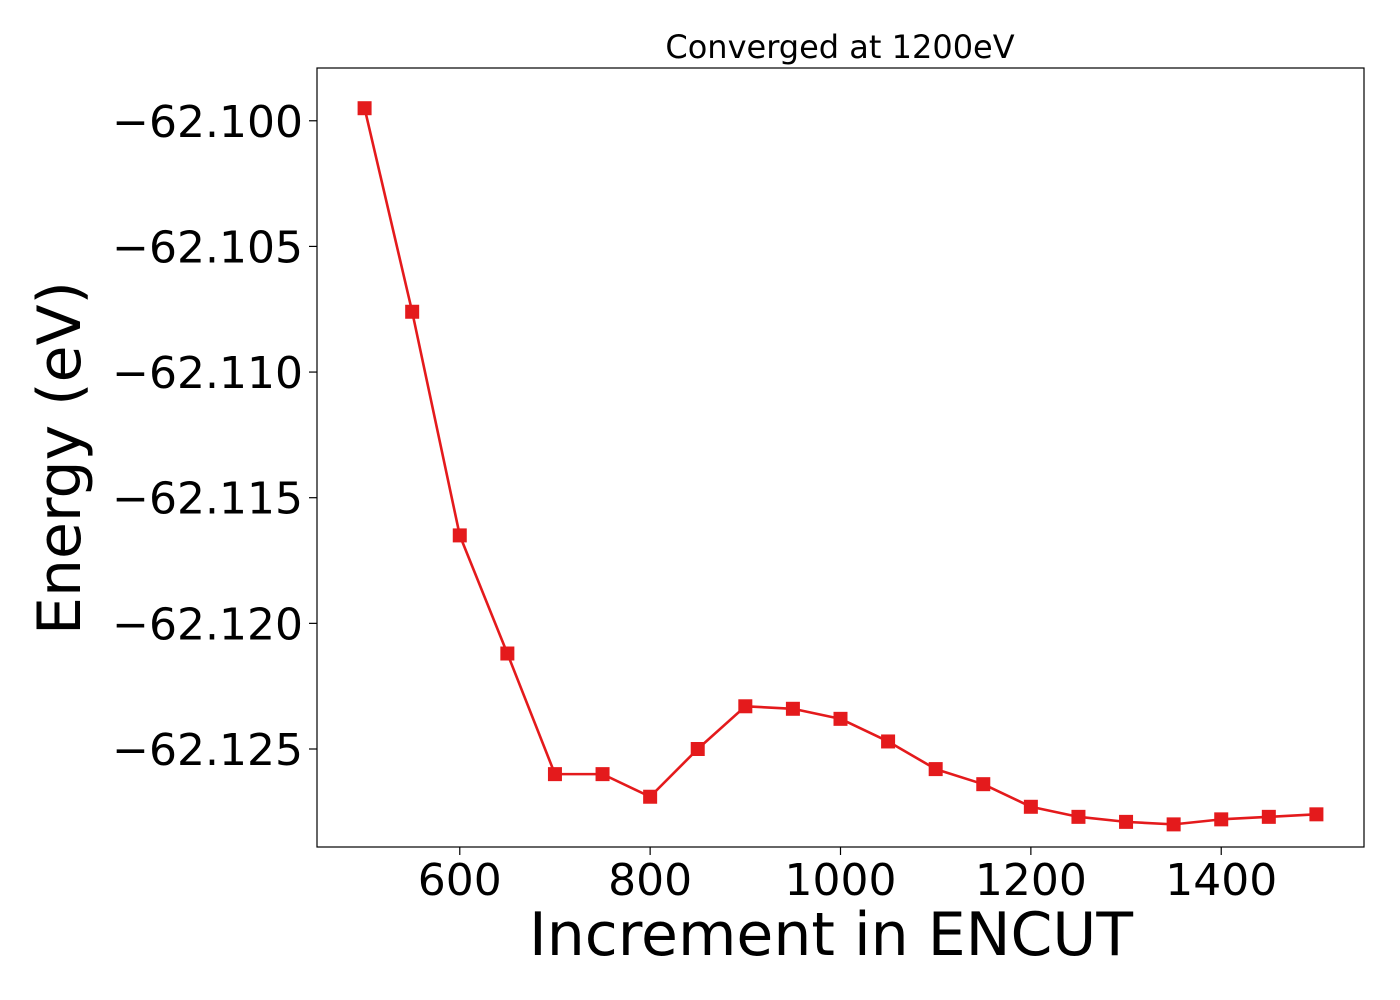 Image resolution: width=1400 pixels, height=1000 pixels. I want to click on y-tick-label: −62.105, so click(207, 247).